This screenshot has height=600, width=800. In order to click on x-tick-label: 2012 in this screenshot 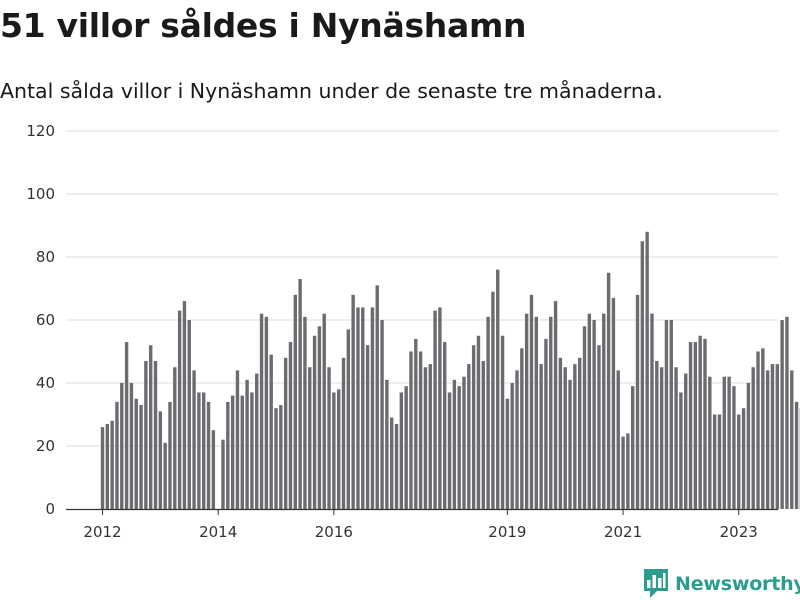, I will do `click(102, 532)`.